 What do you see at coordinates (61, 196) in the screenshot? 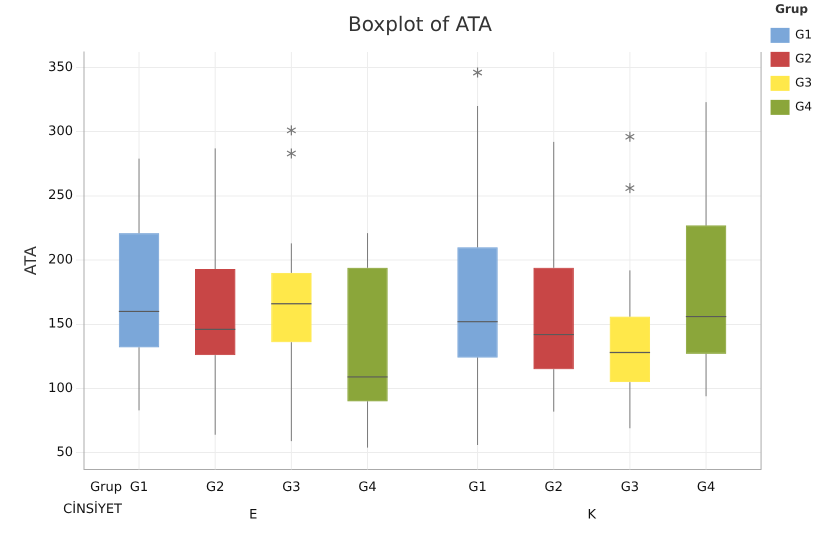
I see `y-tick-label: 250` at bounding box center [61, 196].